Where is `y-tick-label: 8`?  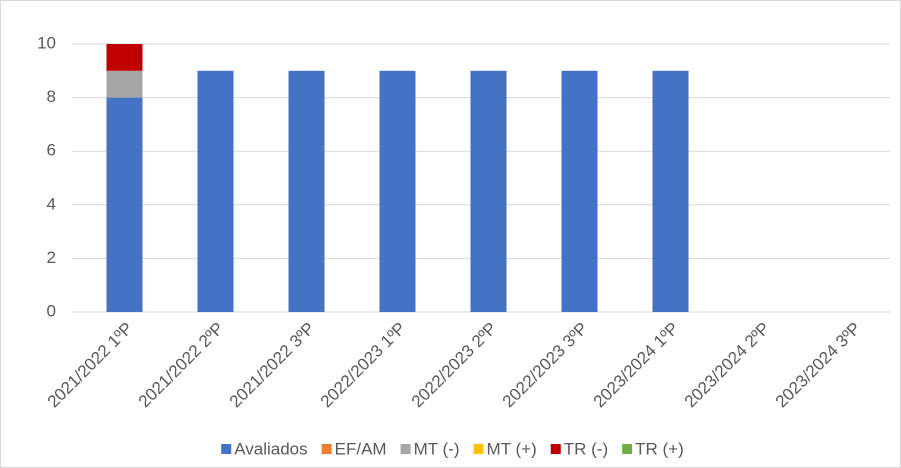 y-tick-label: 8 is located at coordinates (51, 96).